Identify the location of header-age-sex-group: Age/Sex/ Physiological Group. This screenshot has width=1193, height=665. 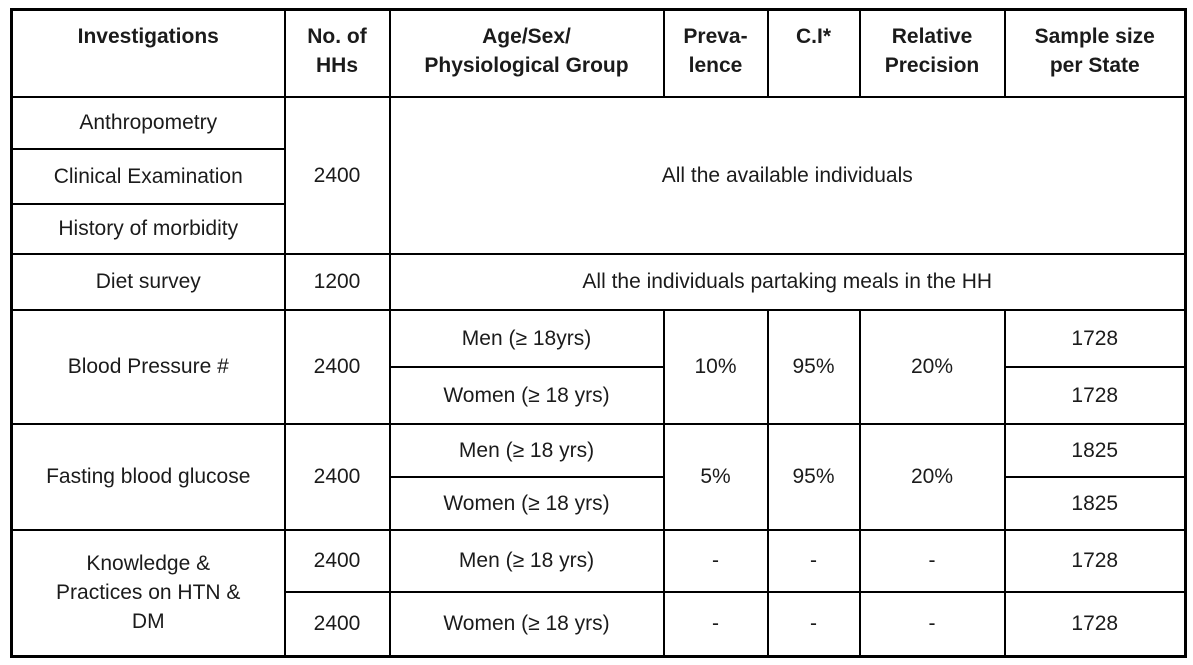
(526, 53).